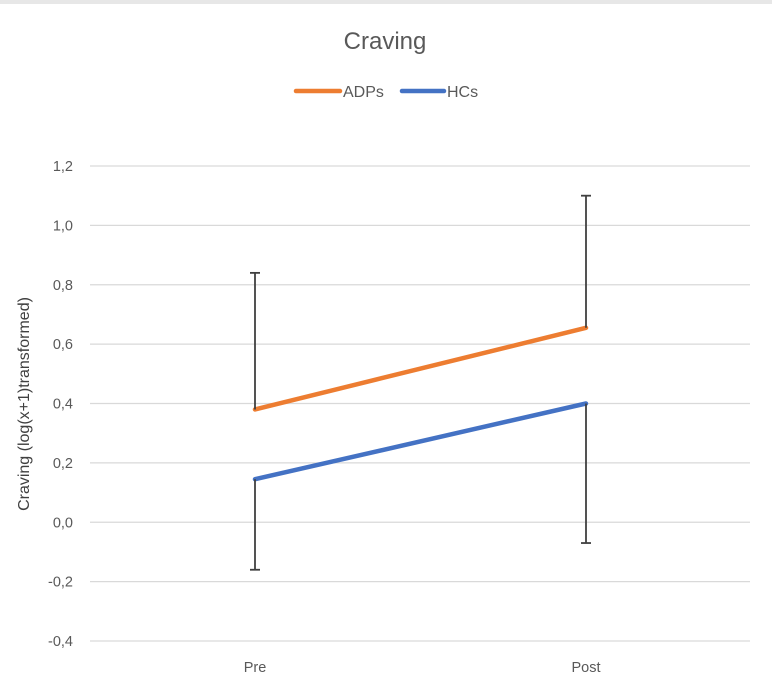 Image resolution: width=772 pixels, height=674 pixels. Describe the element at coordinates (255, 667) in the screenshot. I see `x-tick-label: Pre` at that location.